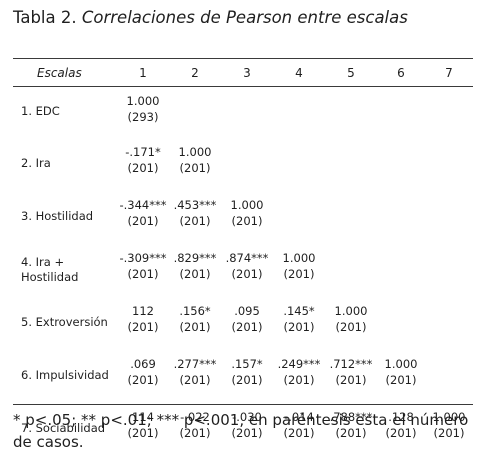 The image size is (487, 457). I want to click on correlation-value: .712***, so click(351, 364).